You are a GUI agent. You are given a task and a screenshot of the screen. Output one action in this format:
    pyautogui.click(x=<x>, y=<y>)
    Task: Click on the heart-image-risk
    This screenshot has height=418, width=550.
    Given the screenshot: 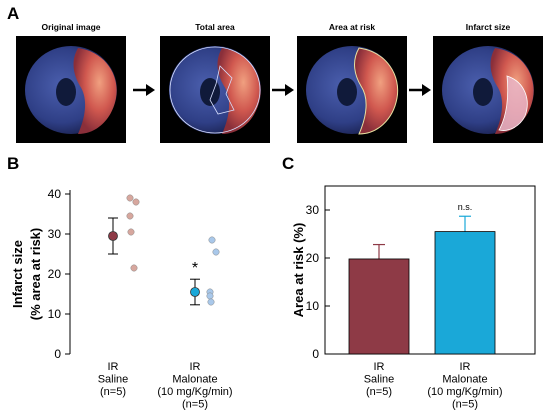 What is the action you would take?
    pyautogui.click(x=352, y=89)
    